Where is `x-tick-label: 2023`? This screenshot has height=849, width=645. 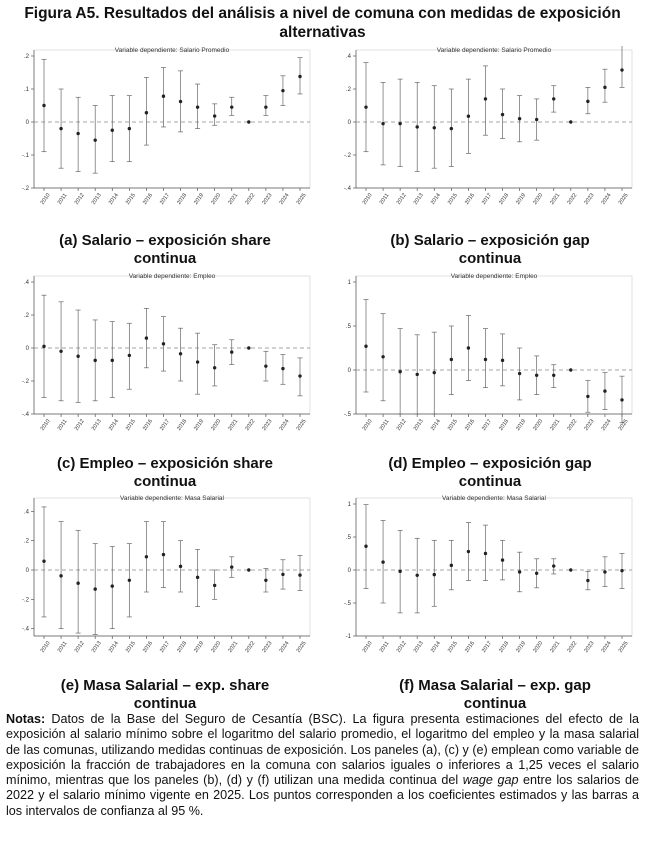 x-tick-label: 2023 is located at coordinates (590, 646).